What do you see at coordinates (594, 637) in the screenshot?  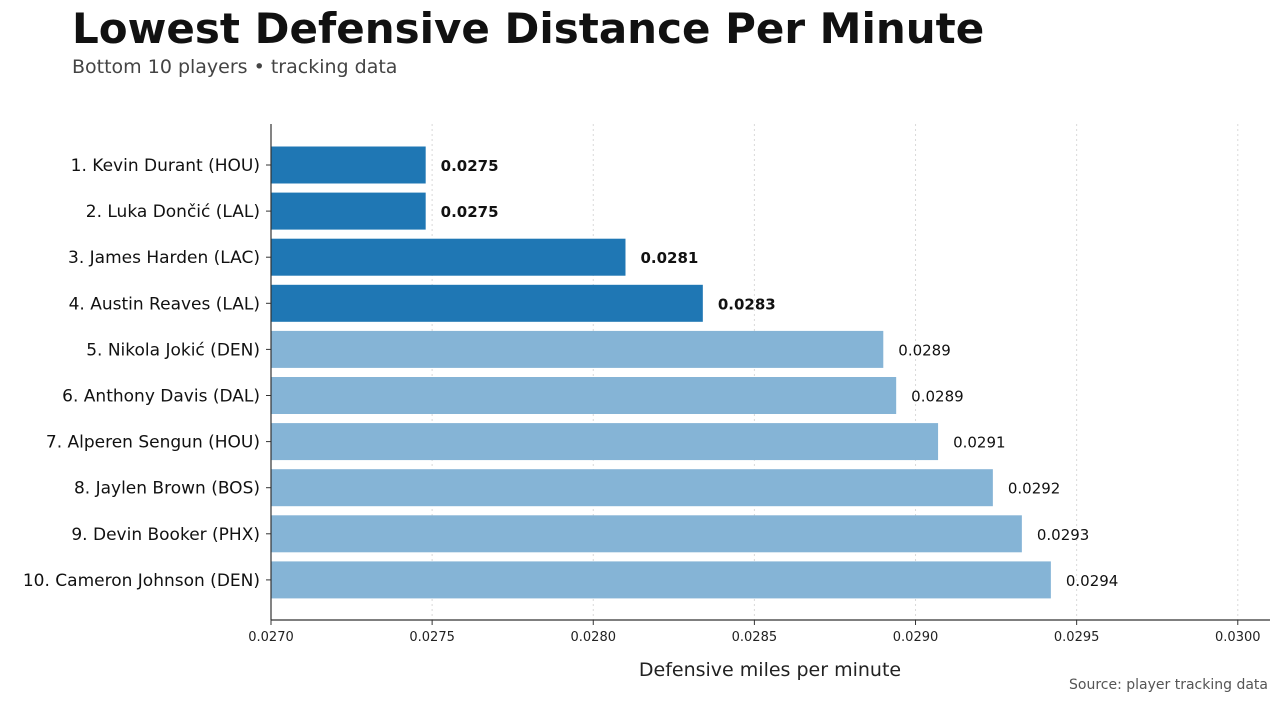 I see `x-tick-label: 0.0280` at bounding box center [594, 637].